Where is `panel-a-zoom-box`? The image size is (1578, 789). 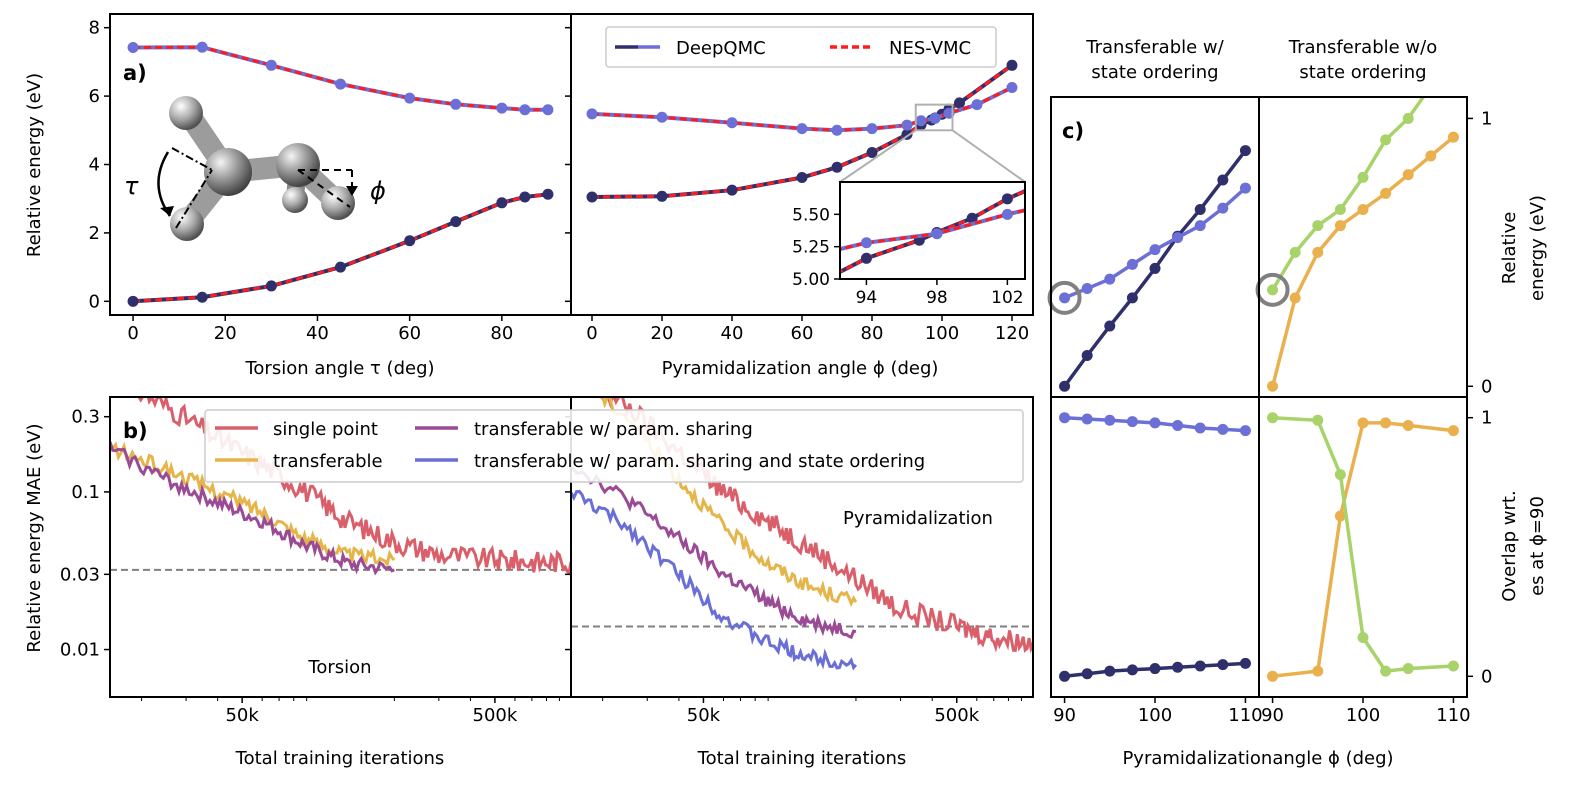 panel-a-zoom-box is located at coordinates (934, 117).